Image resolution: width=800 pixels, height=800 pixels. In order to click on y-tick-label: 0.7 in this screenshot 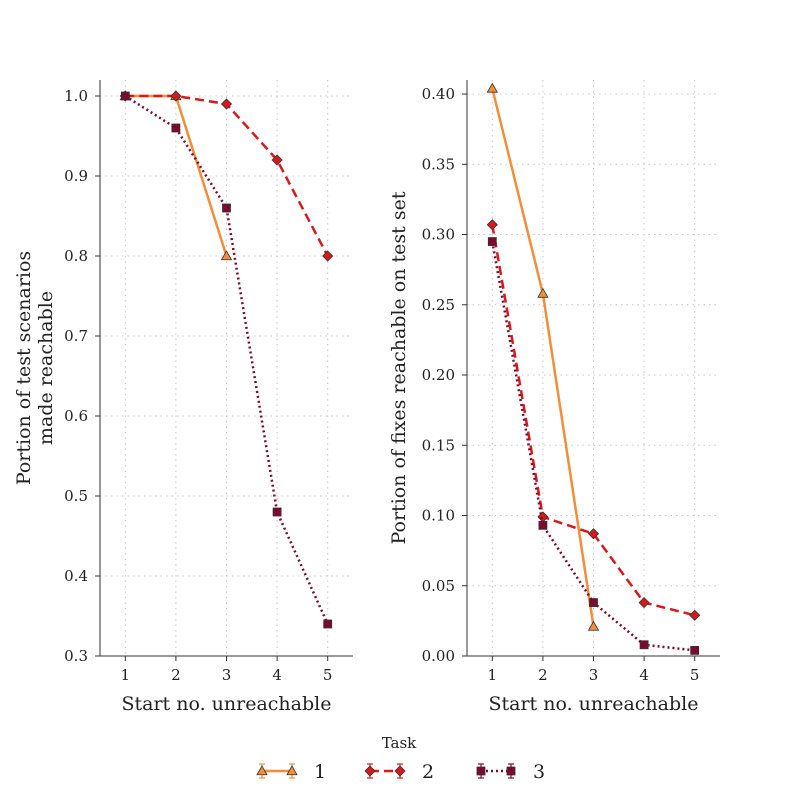, I will do `click(76, 336)`.